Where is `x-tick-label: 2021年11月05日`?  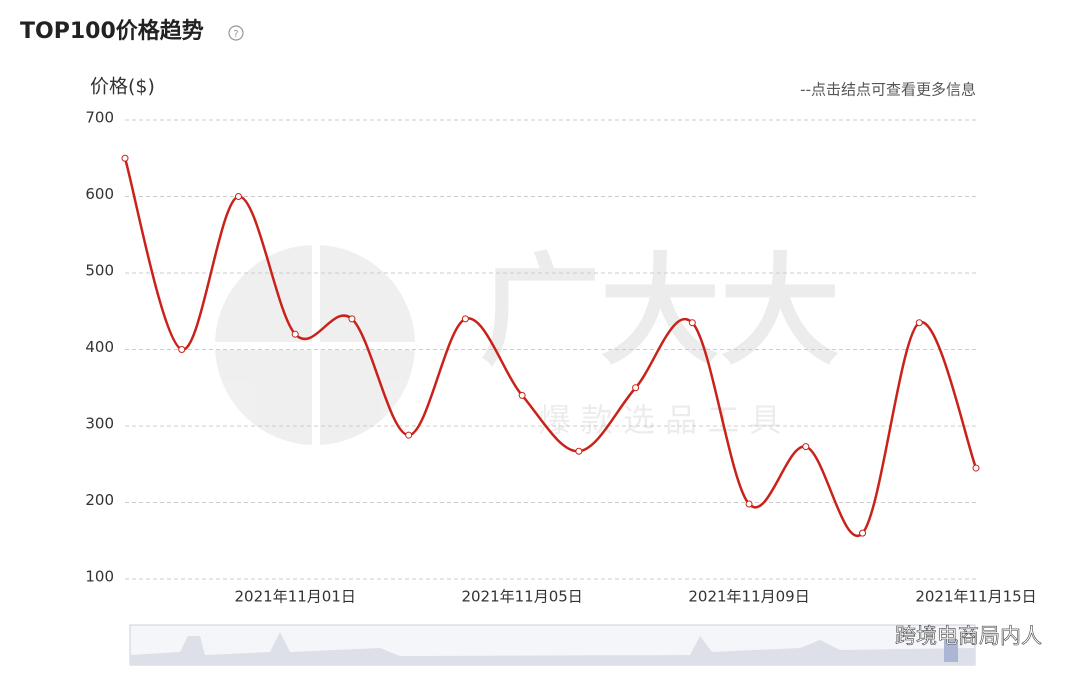
x-tick-label: 2021年11月05日 is located at coordinates (521, 597).